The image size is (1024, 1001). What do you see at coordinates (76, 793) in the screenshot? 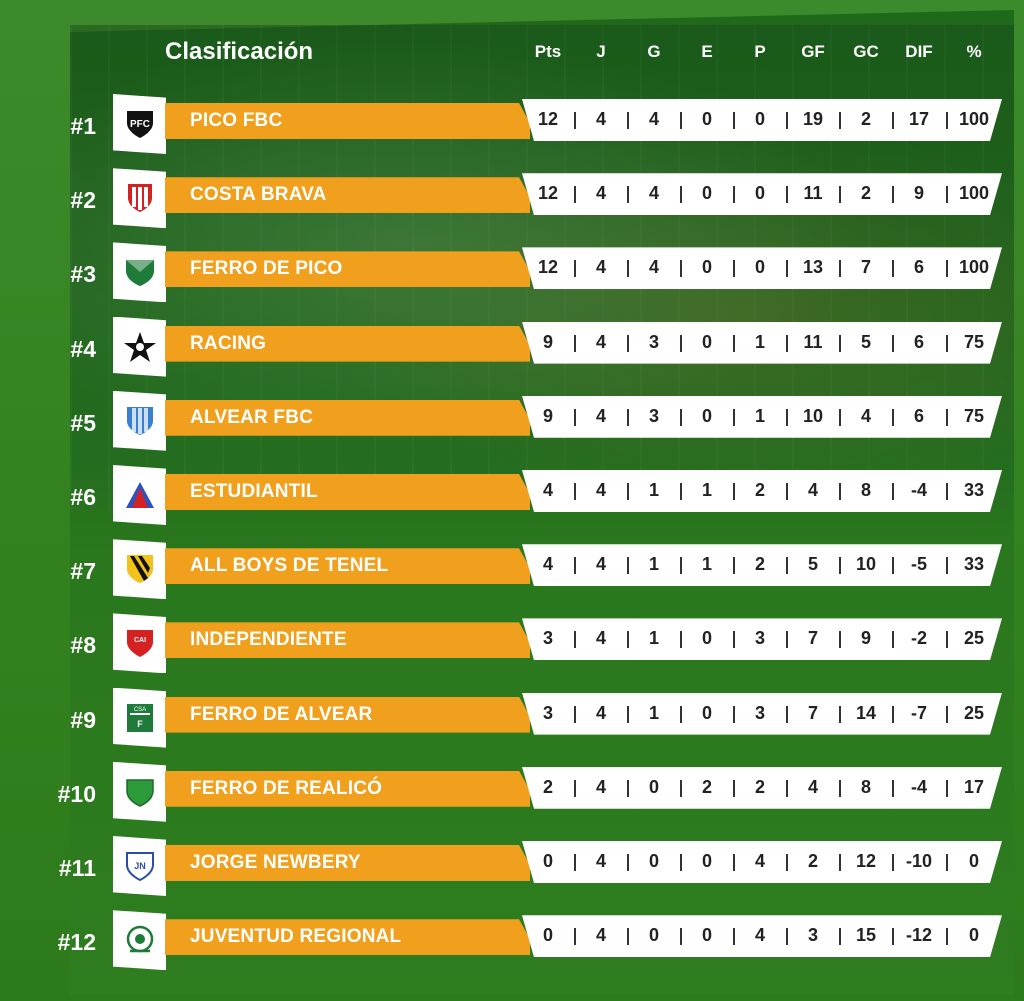
I see `rank-label: #10` at bounding box center [76, 793].